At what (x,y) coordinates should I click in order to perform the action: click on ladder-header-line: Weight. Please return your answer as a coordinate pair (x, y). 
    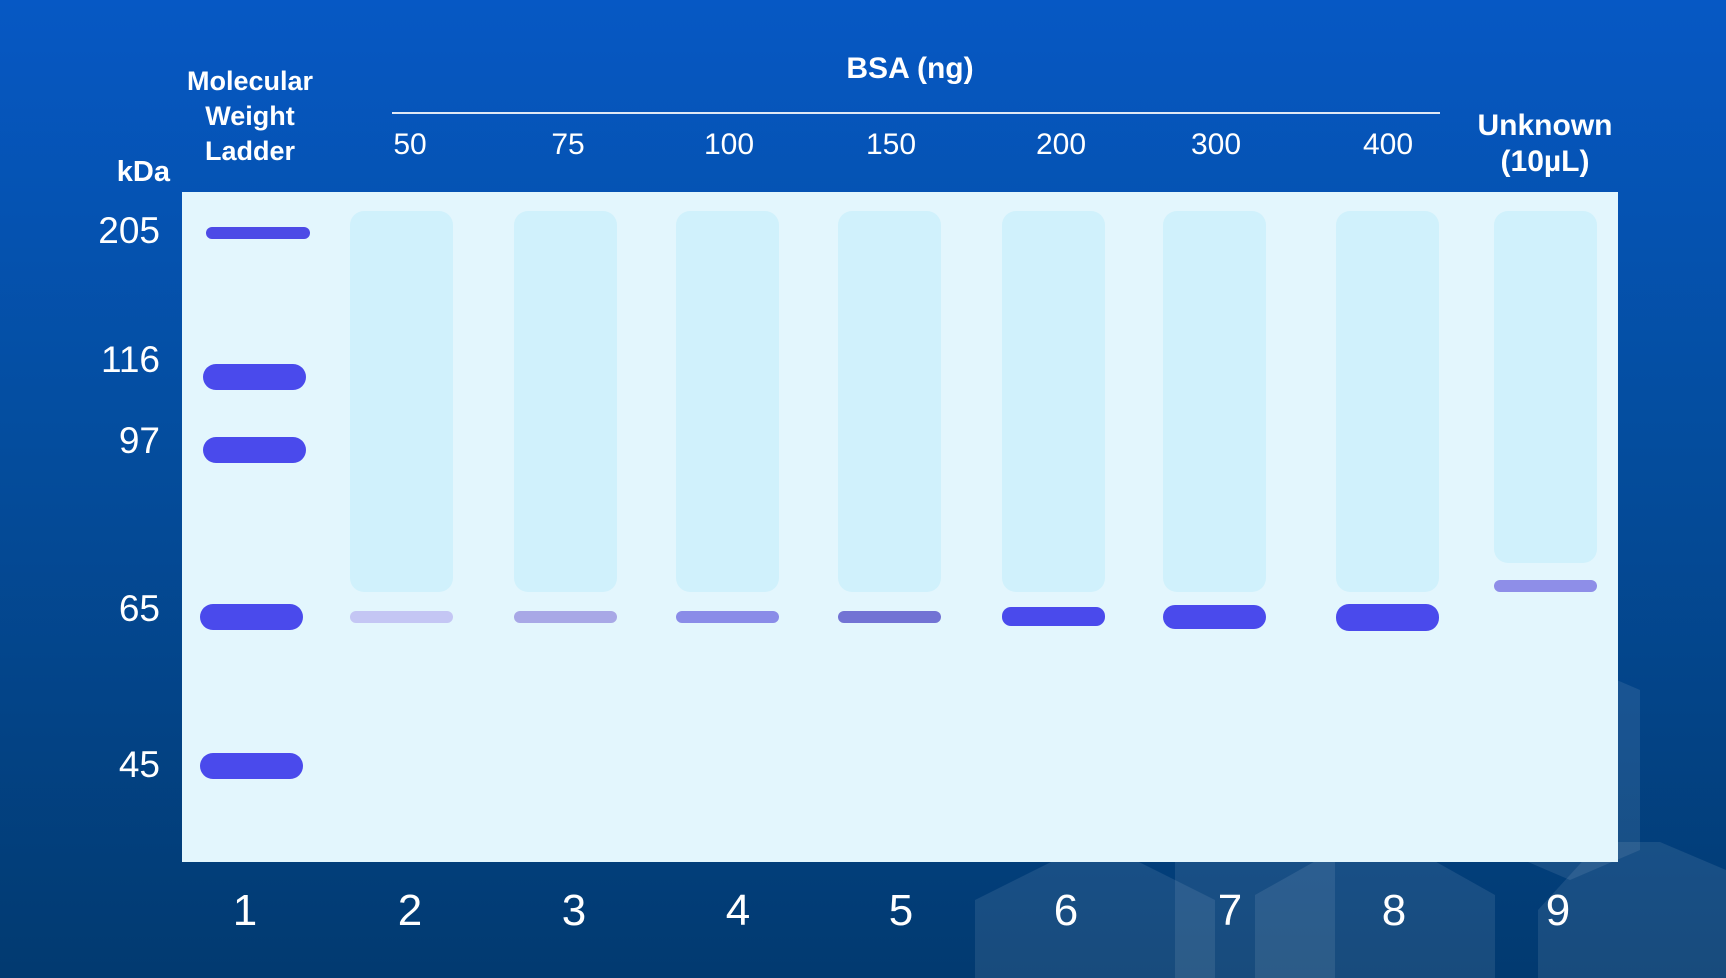
    Looking at the image, I should click on (250, 116).